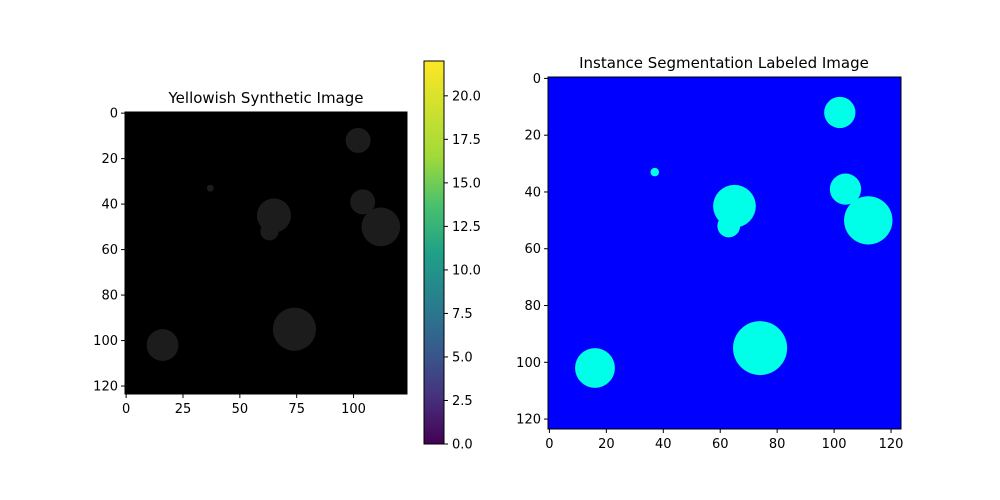 This screenshot has width=1000, height=500. I want to click on right-x-tick-label: 100, so click(834, 444).